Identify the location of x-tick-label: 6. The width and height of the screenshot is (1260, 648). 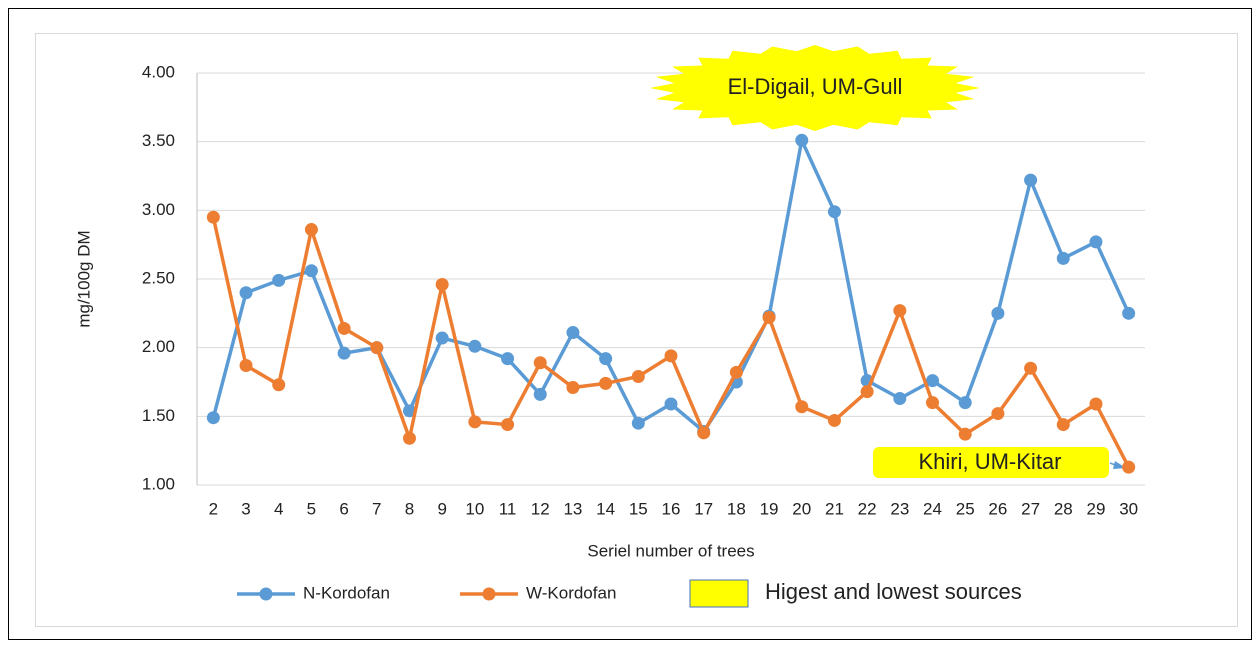
(343, 508).